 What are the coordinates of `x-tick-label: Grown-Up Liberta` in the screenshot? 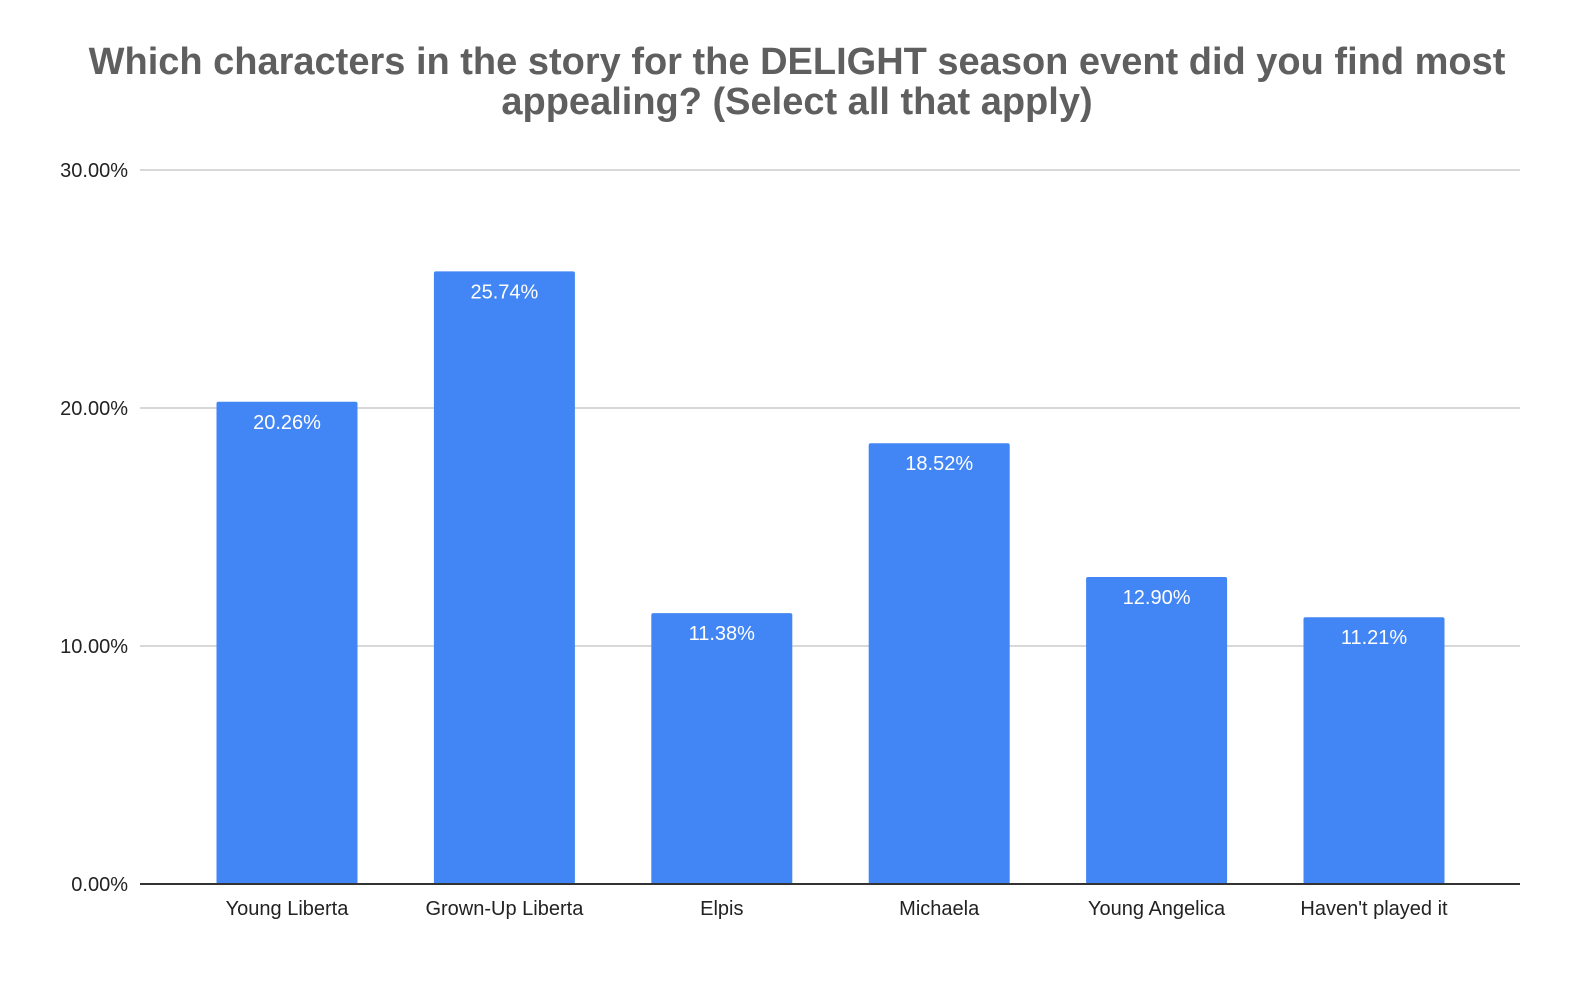 It's located at (504, 909).